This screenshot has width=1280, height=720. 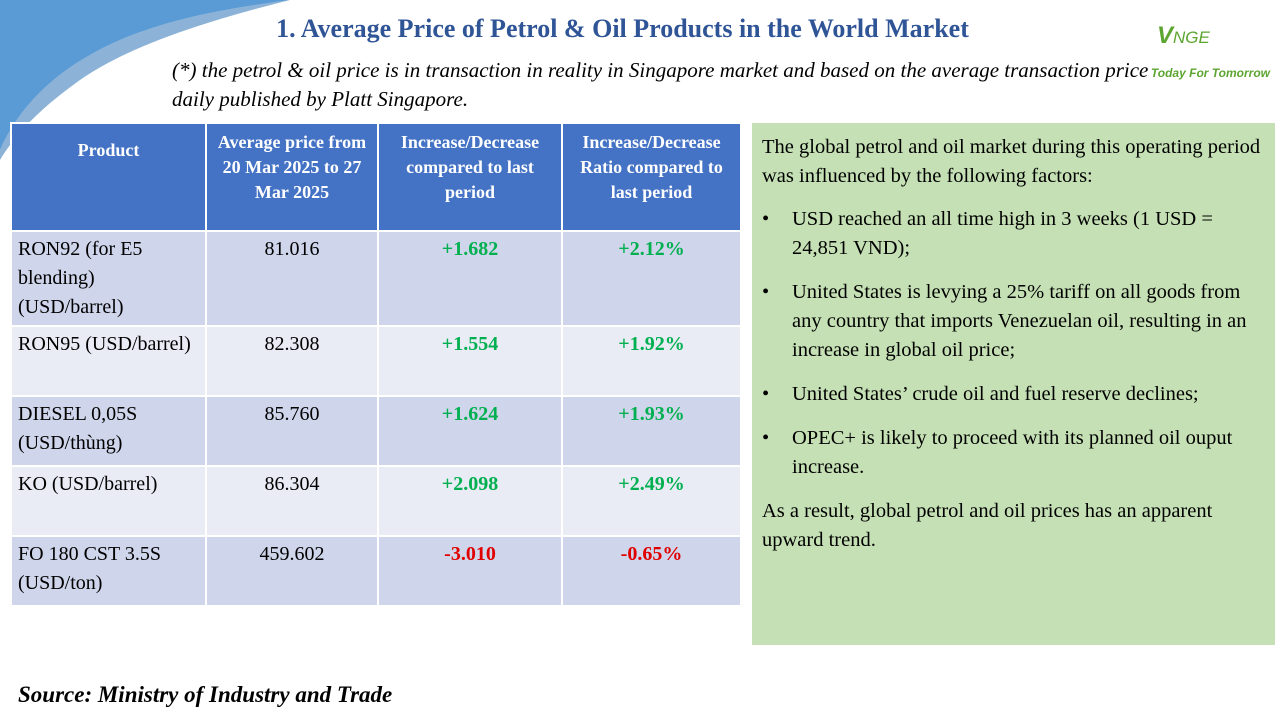 I want to click on table-row: RON95 (USD/barrel) 82.308 +1.554 +1.92%, so click(x=376, y=361).